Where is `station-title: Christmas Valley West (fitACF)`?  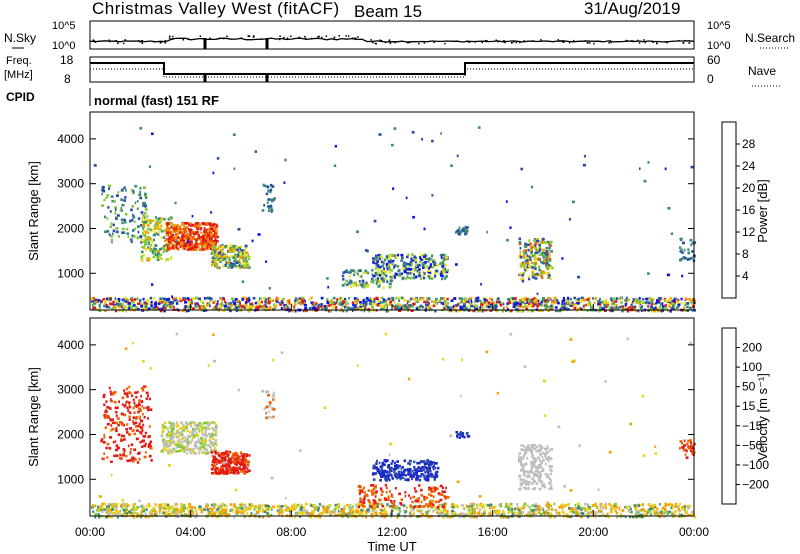 station-title: Christmas Valley West (fitACF) is located at coordinates (216, 9).